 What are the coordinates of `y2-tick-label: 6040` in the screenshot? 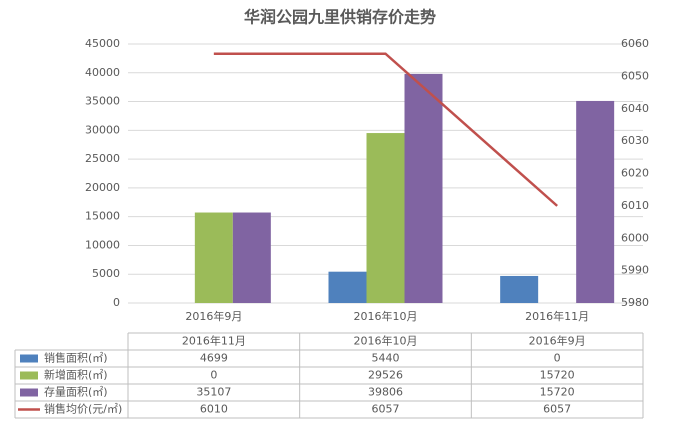 It's located at (635, 108).